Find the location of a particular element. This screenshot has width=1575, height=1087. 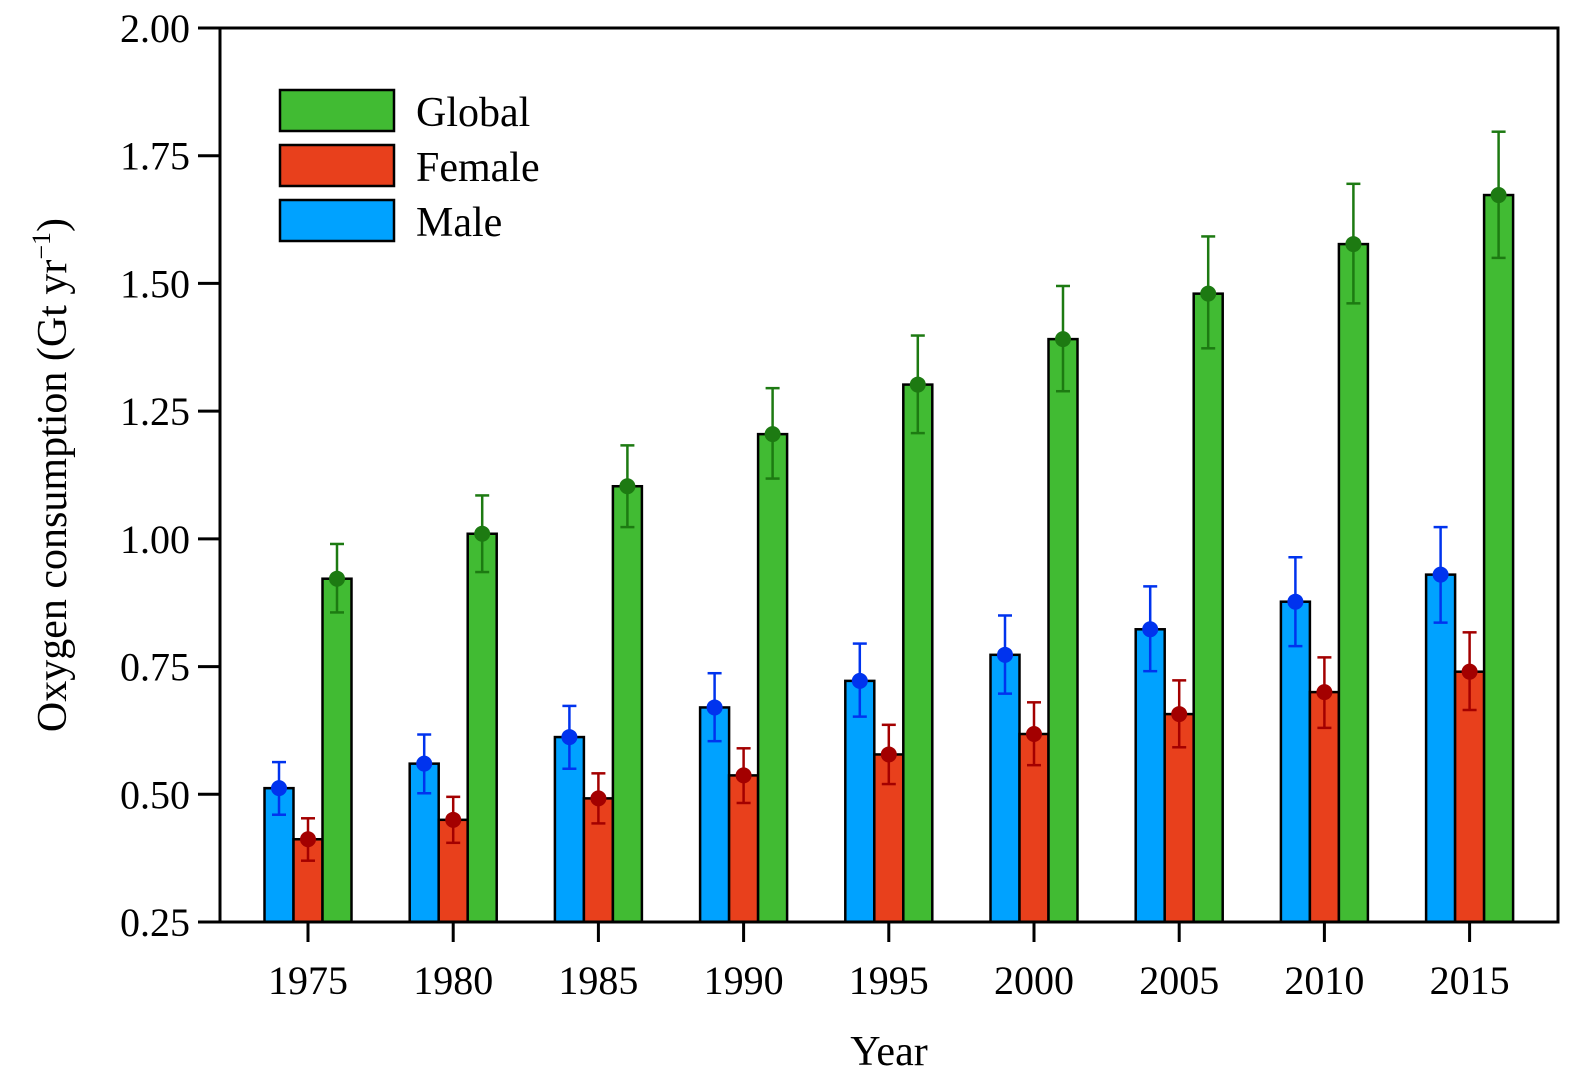

y-axis: 0.25 0.50 0.75 1.00 1.25 1.50 1.75 2.00 is located at coordinates (170, 475).